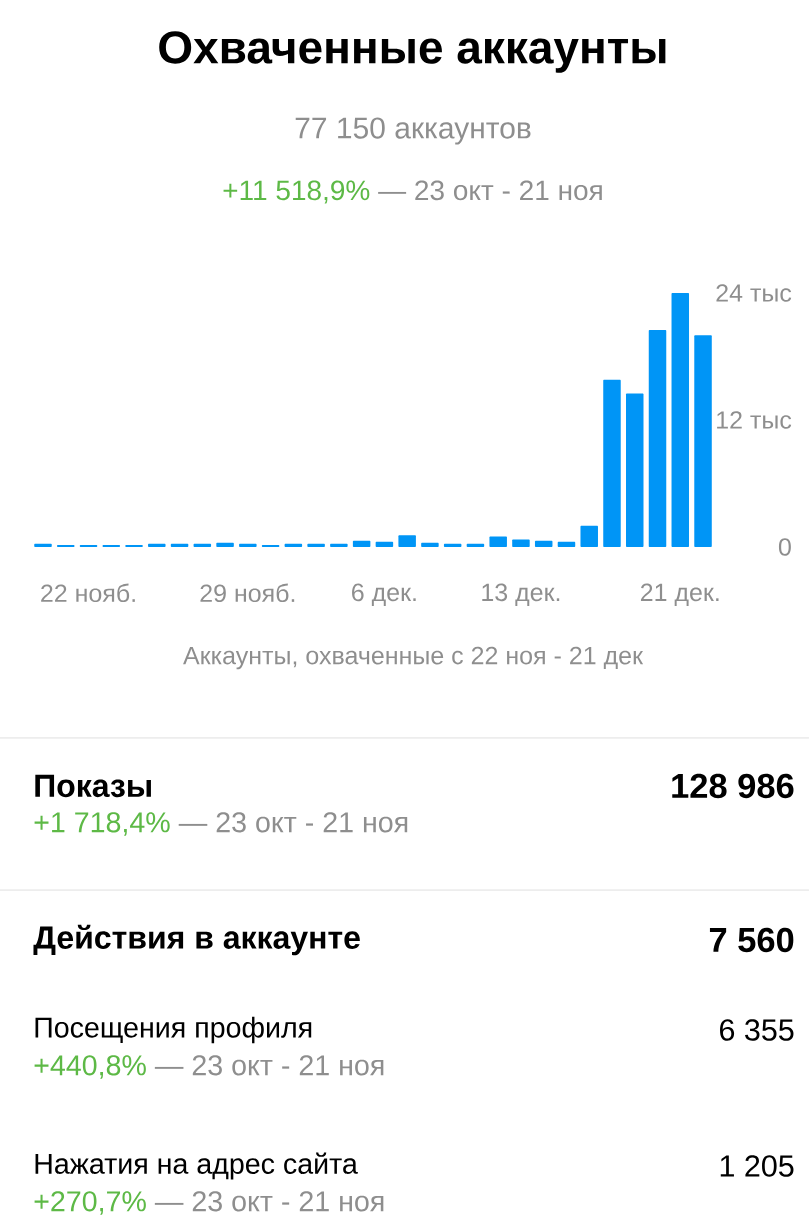 This screenshot has width=809, height=1227. I want to click on x-tick-label: 6 дек., so click(384, 594).